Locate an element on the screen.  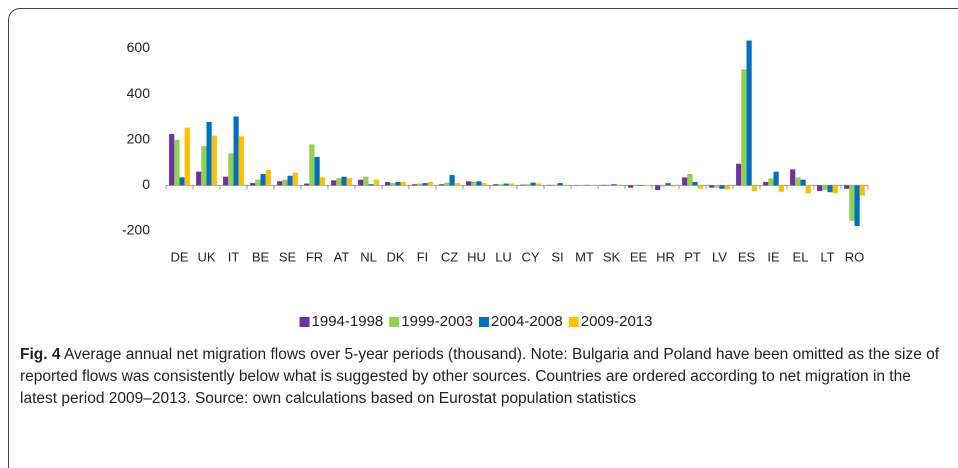
x-tick-label: UK is located at coordinates (206, 256).